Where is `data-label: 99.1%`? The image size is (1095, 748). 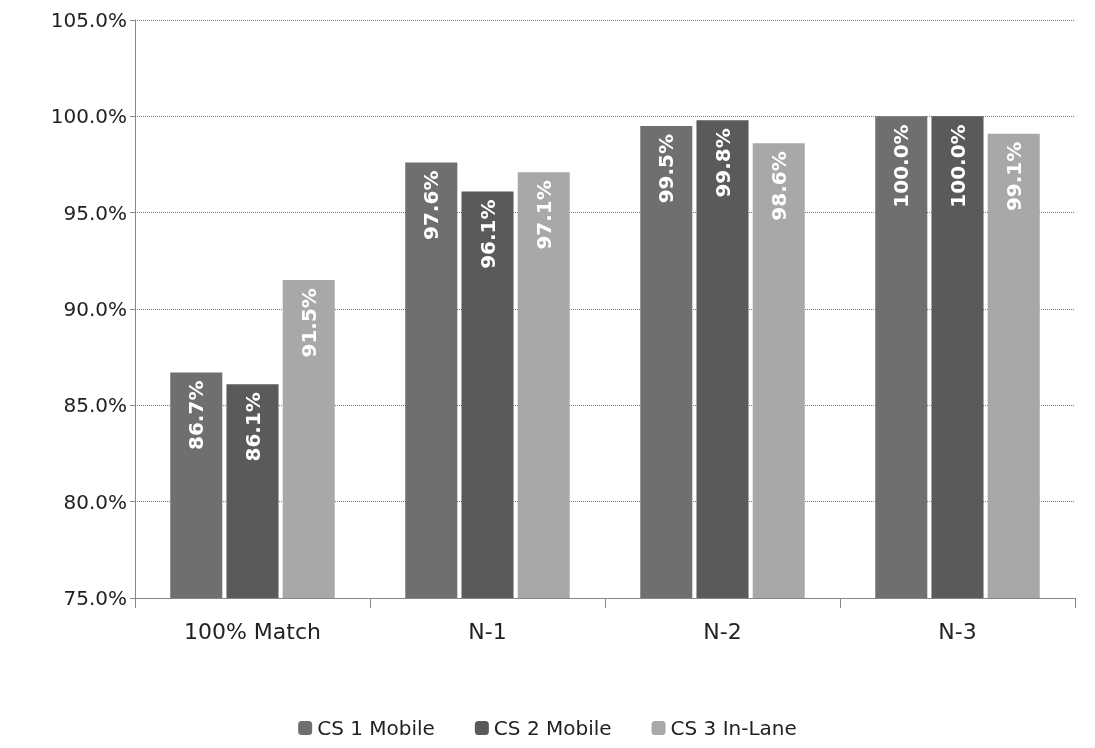 data-label: 99.1% is located at coordinates (1013, 176).